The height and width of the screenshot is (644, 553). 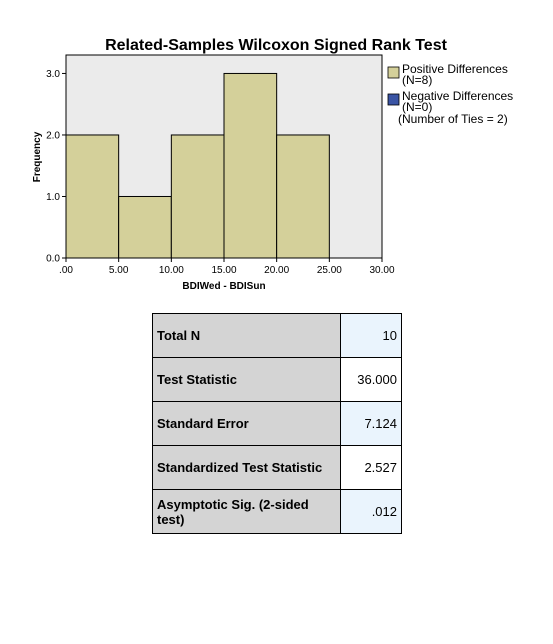 What do you see at coordinates (171, 270) in the screenshot?
I see `x-tick-label: 10.00` at bounding box center [171, 270].